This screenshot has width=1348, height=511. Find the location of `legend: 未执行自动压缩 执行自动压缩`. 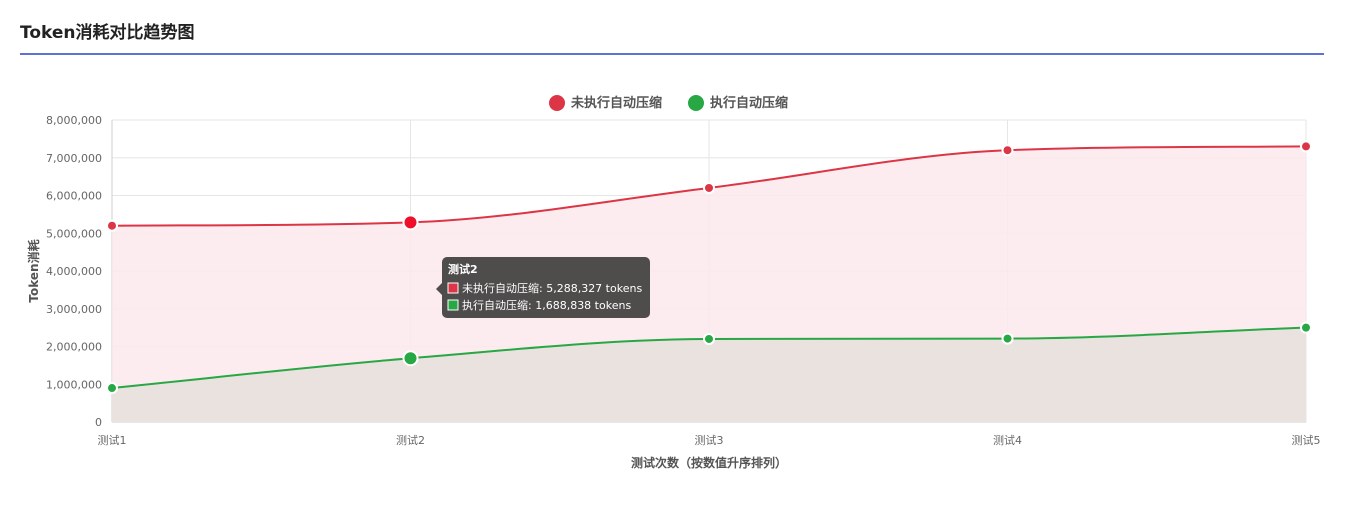

legend: 未执行自动压缩 执行自动压缩 is located at coordinates (668, 103).